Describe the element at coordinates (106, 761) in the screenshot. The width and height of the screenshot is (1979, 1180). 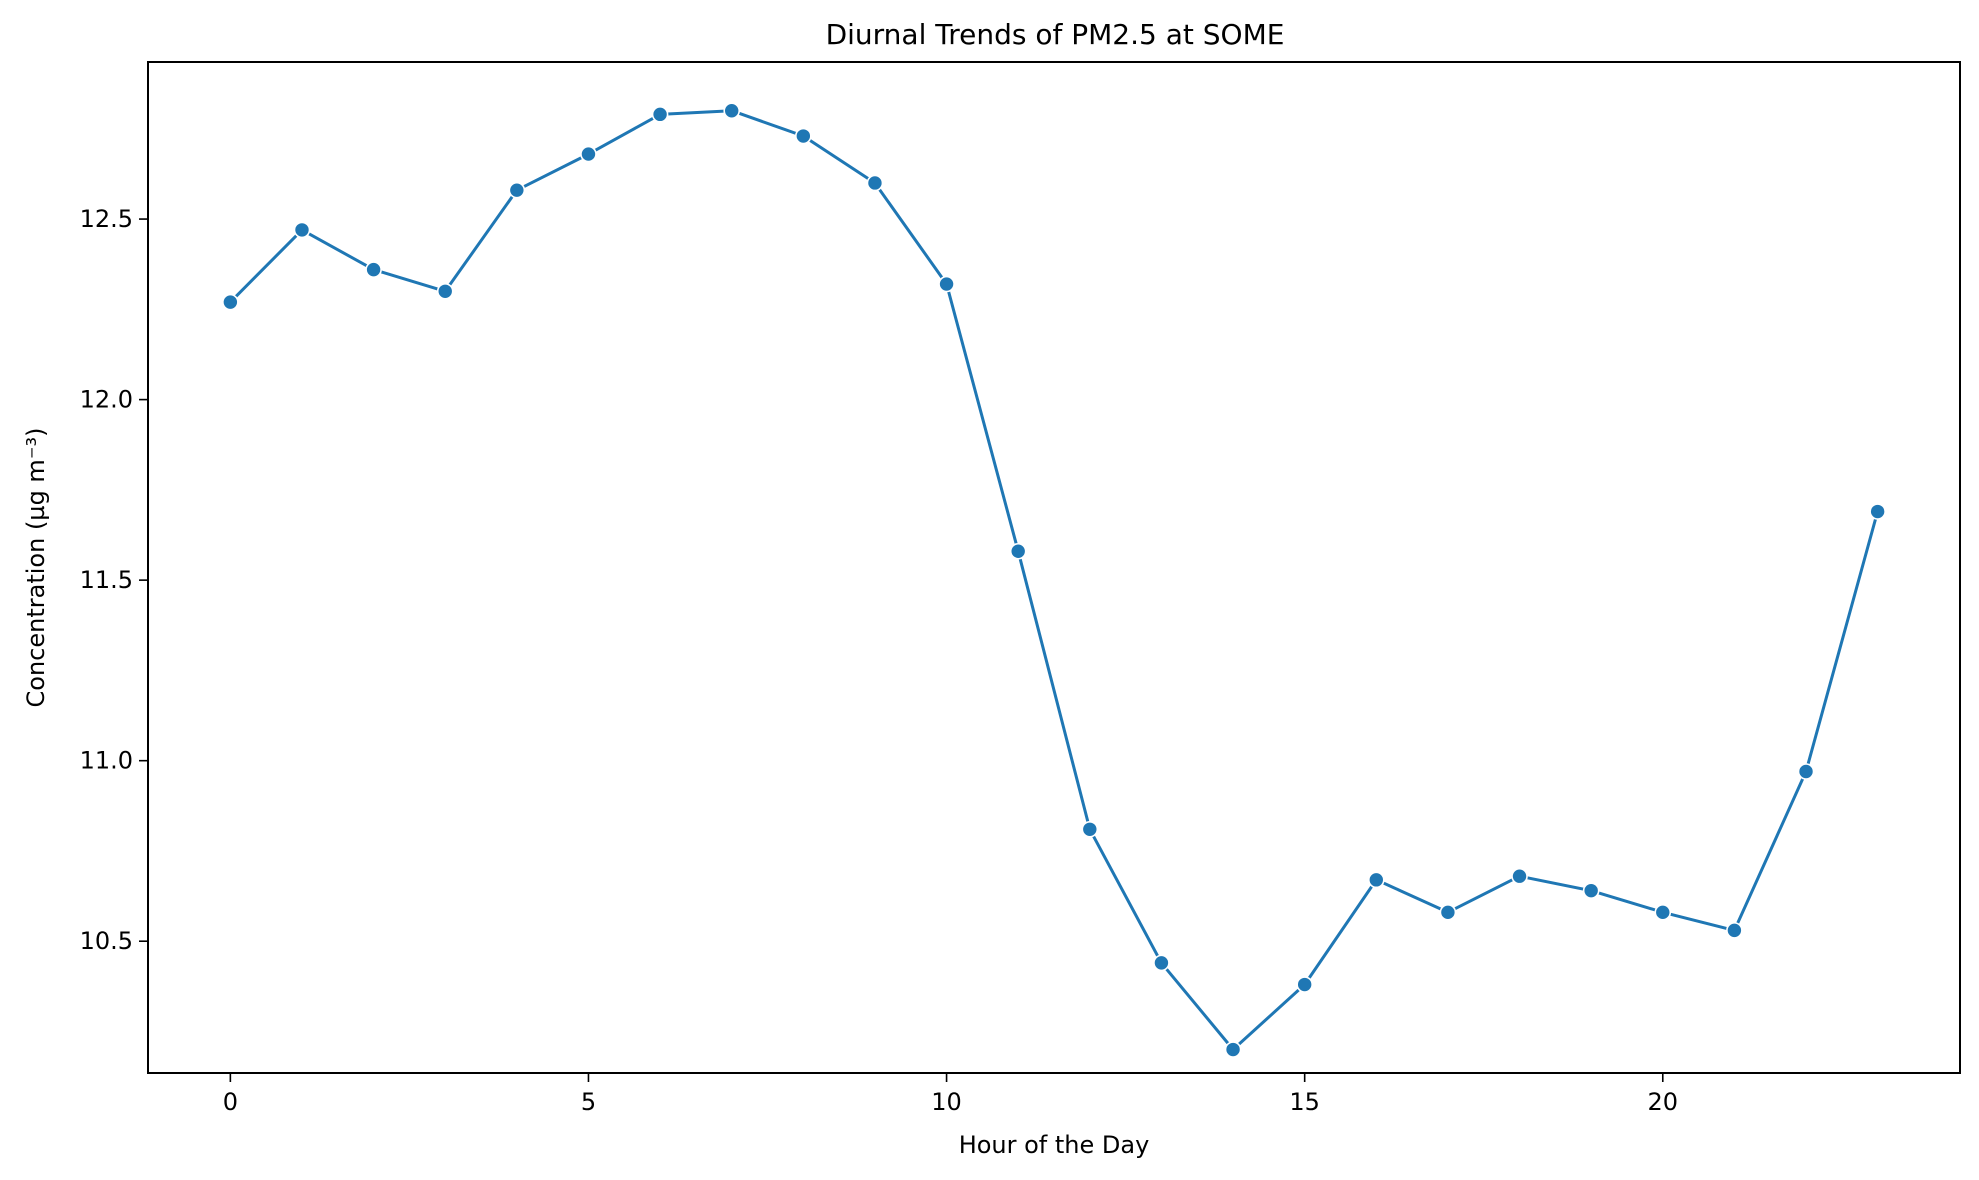
I see `y-tick-label: 11.0` at that location.